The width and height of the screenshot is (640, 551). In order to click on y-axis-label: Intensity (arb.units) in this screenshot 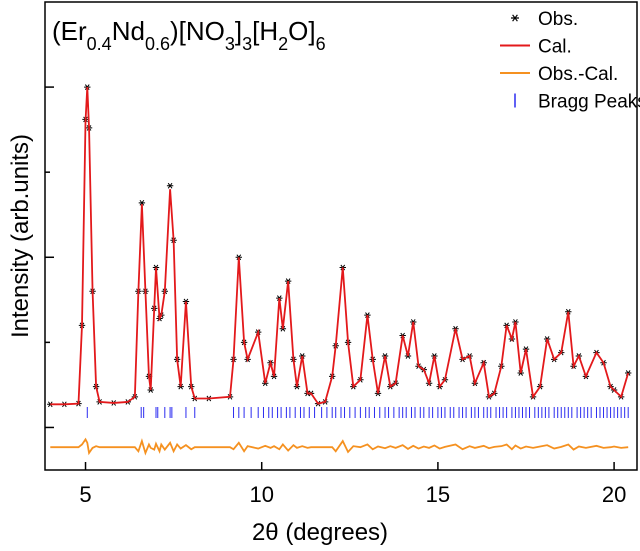, I will do `click(20, 236)`.